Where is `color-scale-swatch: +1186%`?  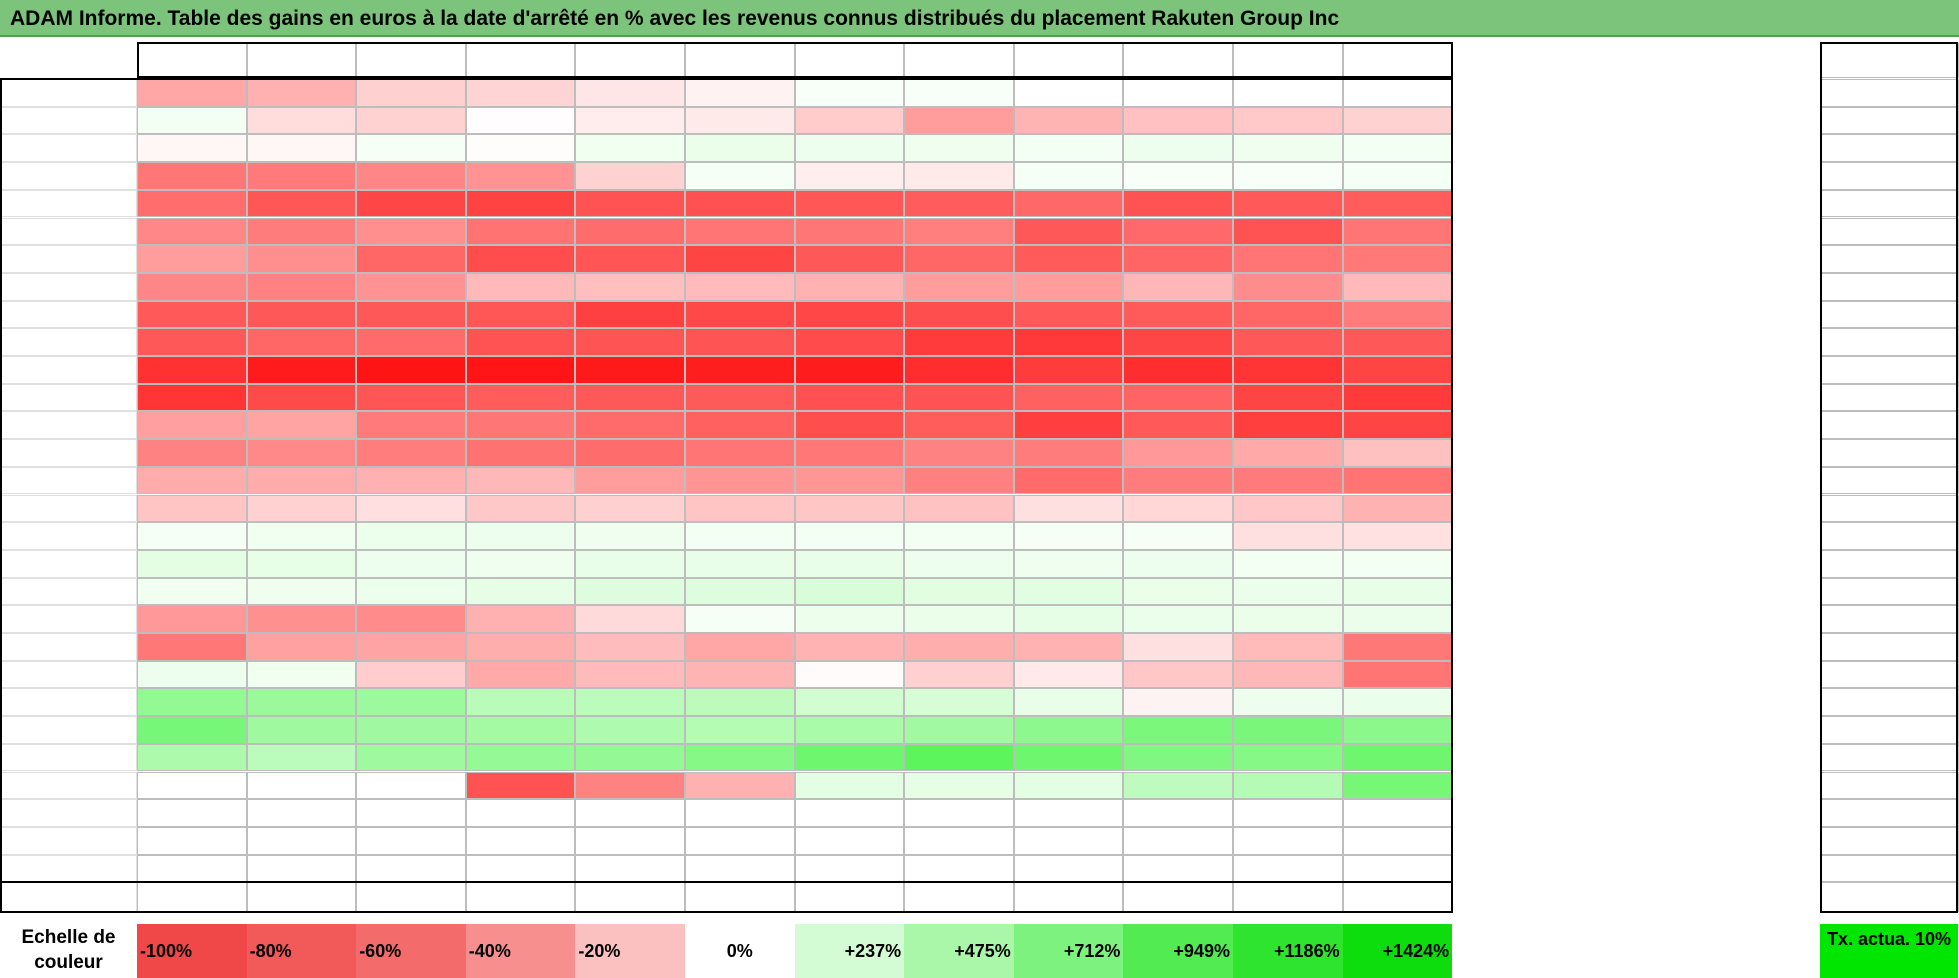 color-scale-swatch: +1186% is located at coordinates (1288, 951).